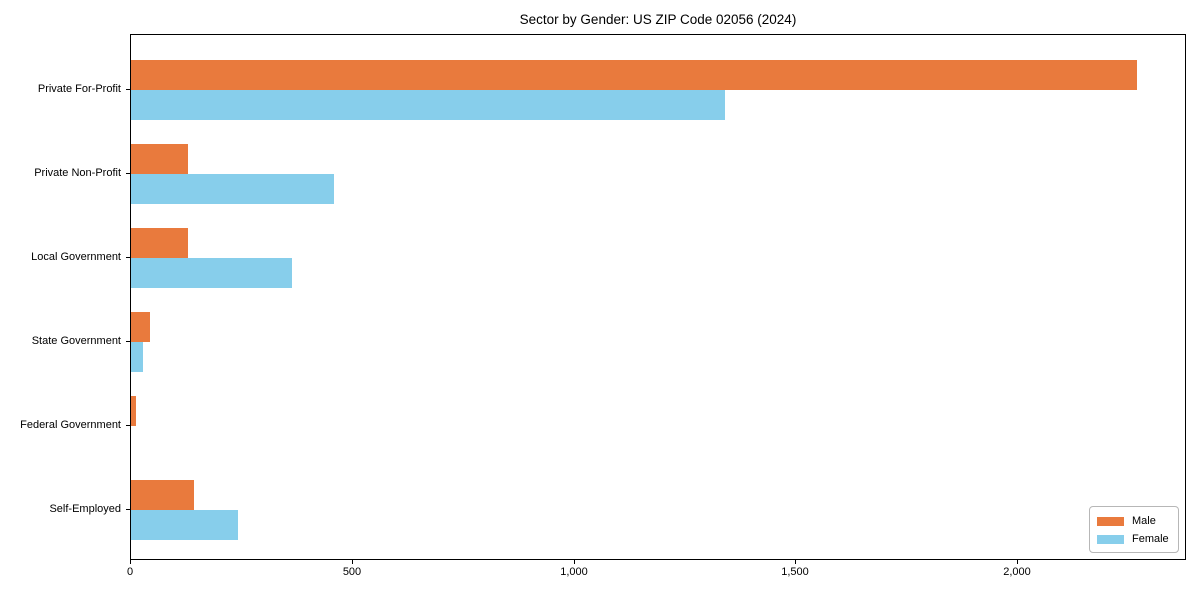 The image size is (1200, 600). I want to click on legend: Male Female, so click(1134, 529).